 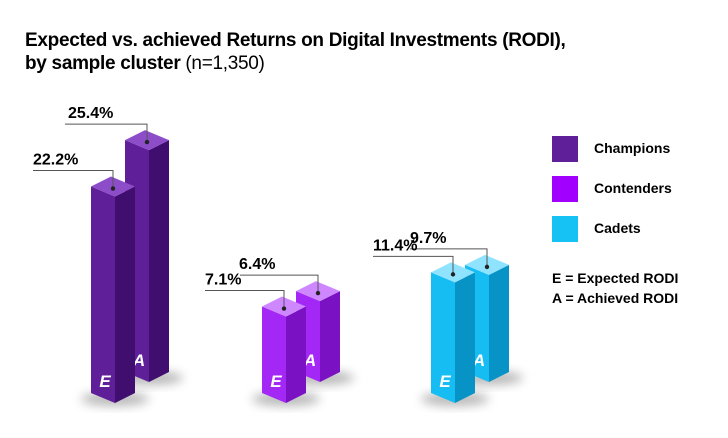 I want to click on label-champions-achieved-label: 25.4%, so click(x=90, y=113).